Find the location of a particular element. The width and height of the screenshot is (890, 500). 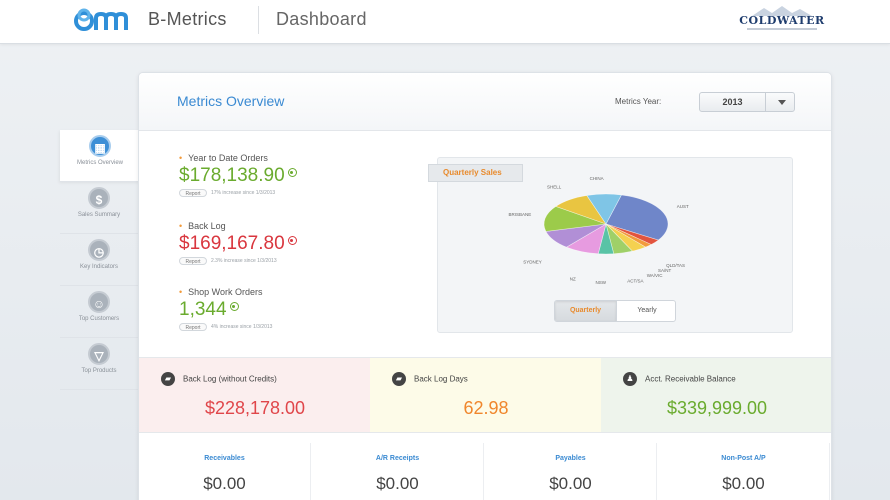

kpi-header: ▰ Back Log Days is located at coordinates (430, 379).